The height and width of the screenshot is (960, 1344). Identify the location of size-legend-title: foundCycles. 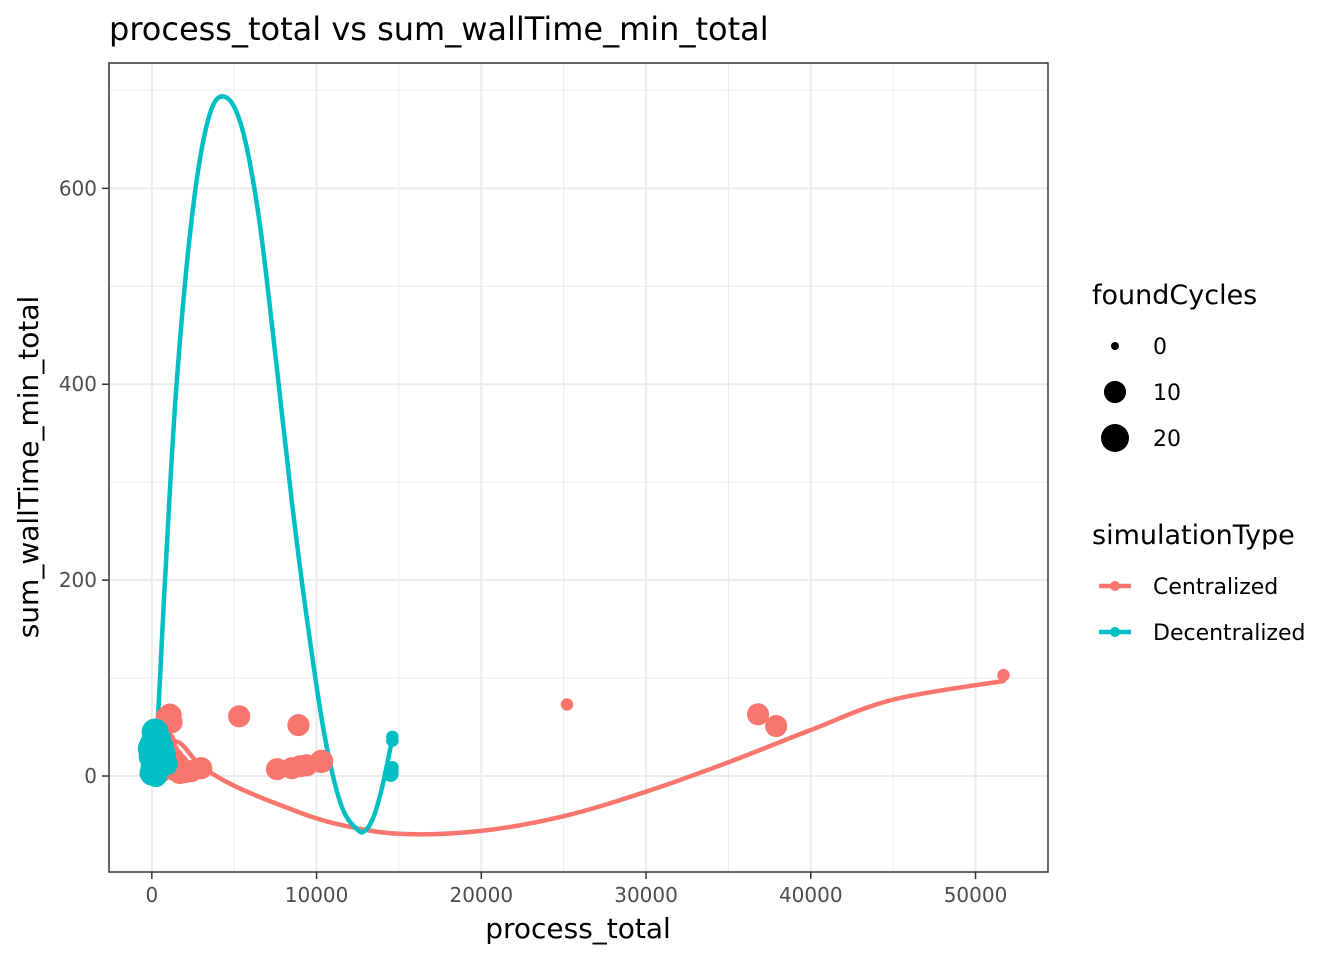
(1174, 295).